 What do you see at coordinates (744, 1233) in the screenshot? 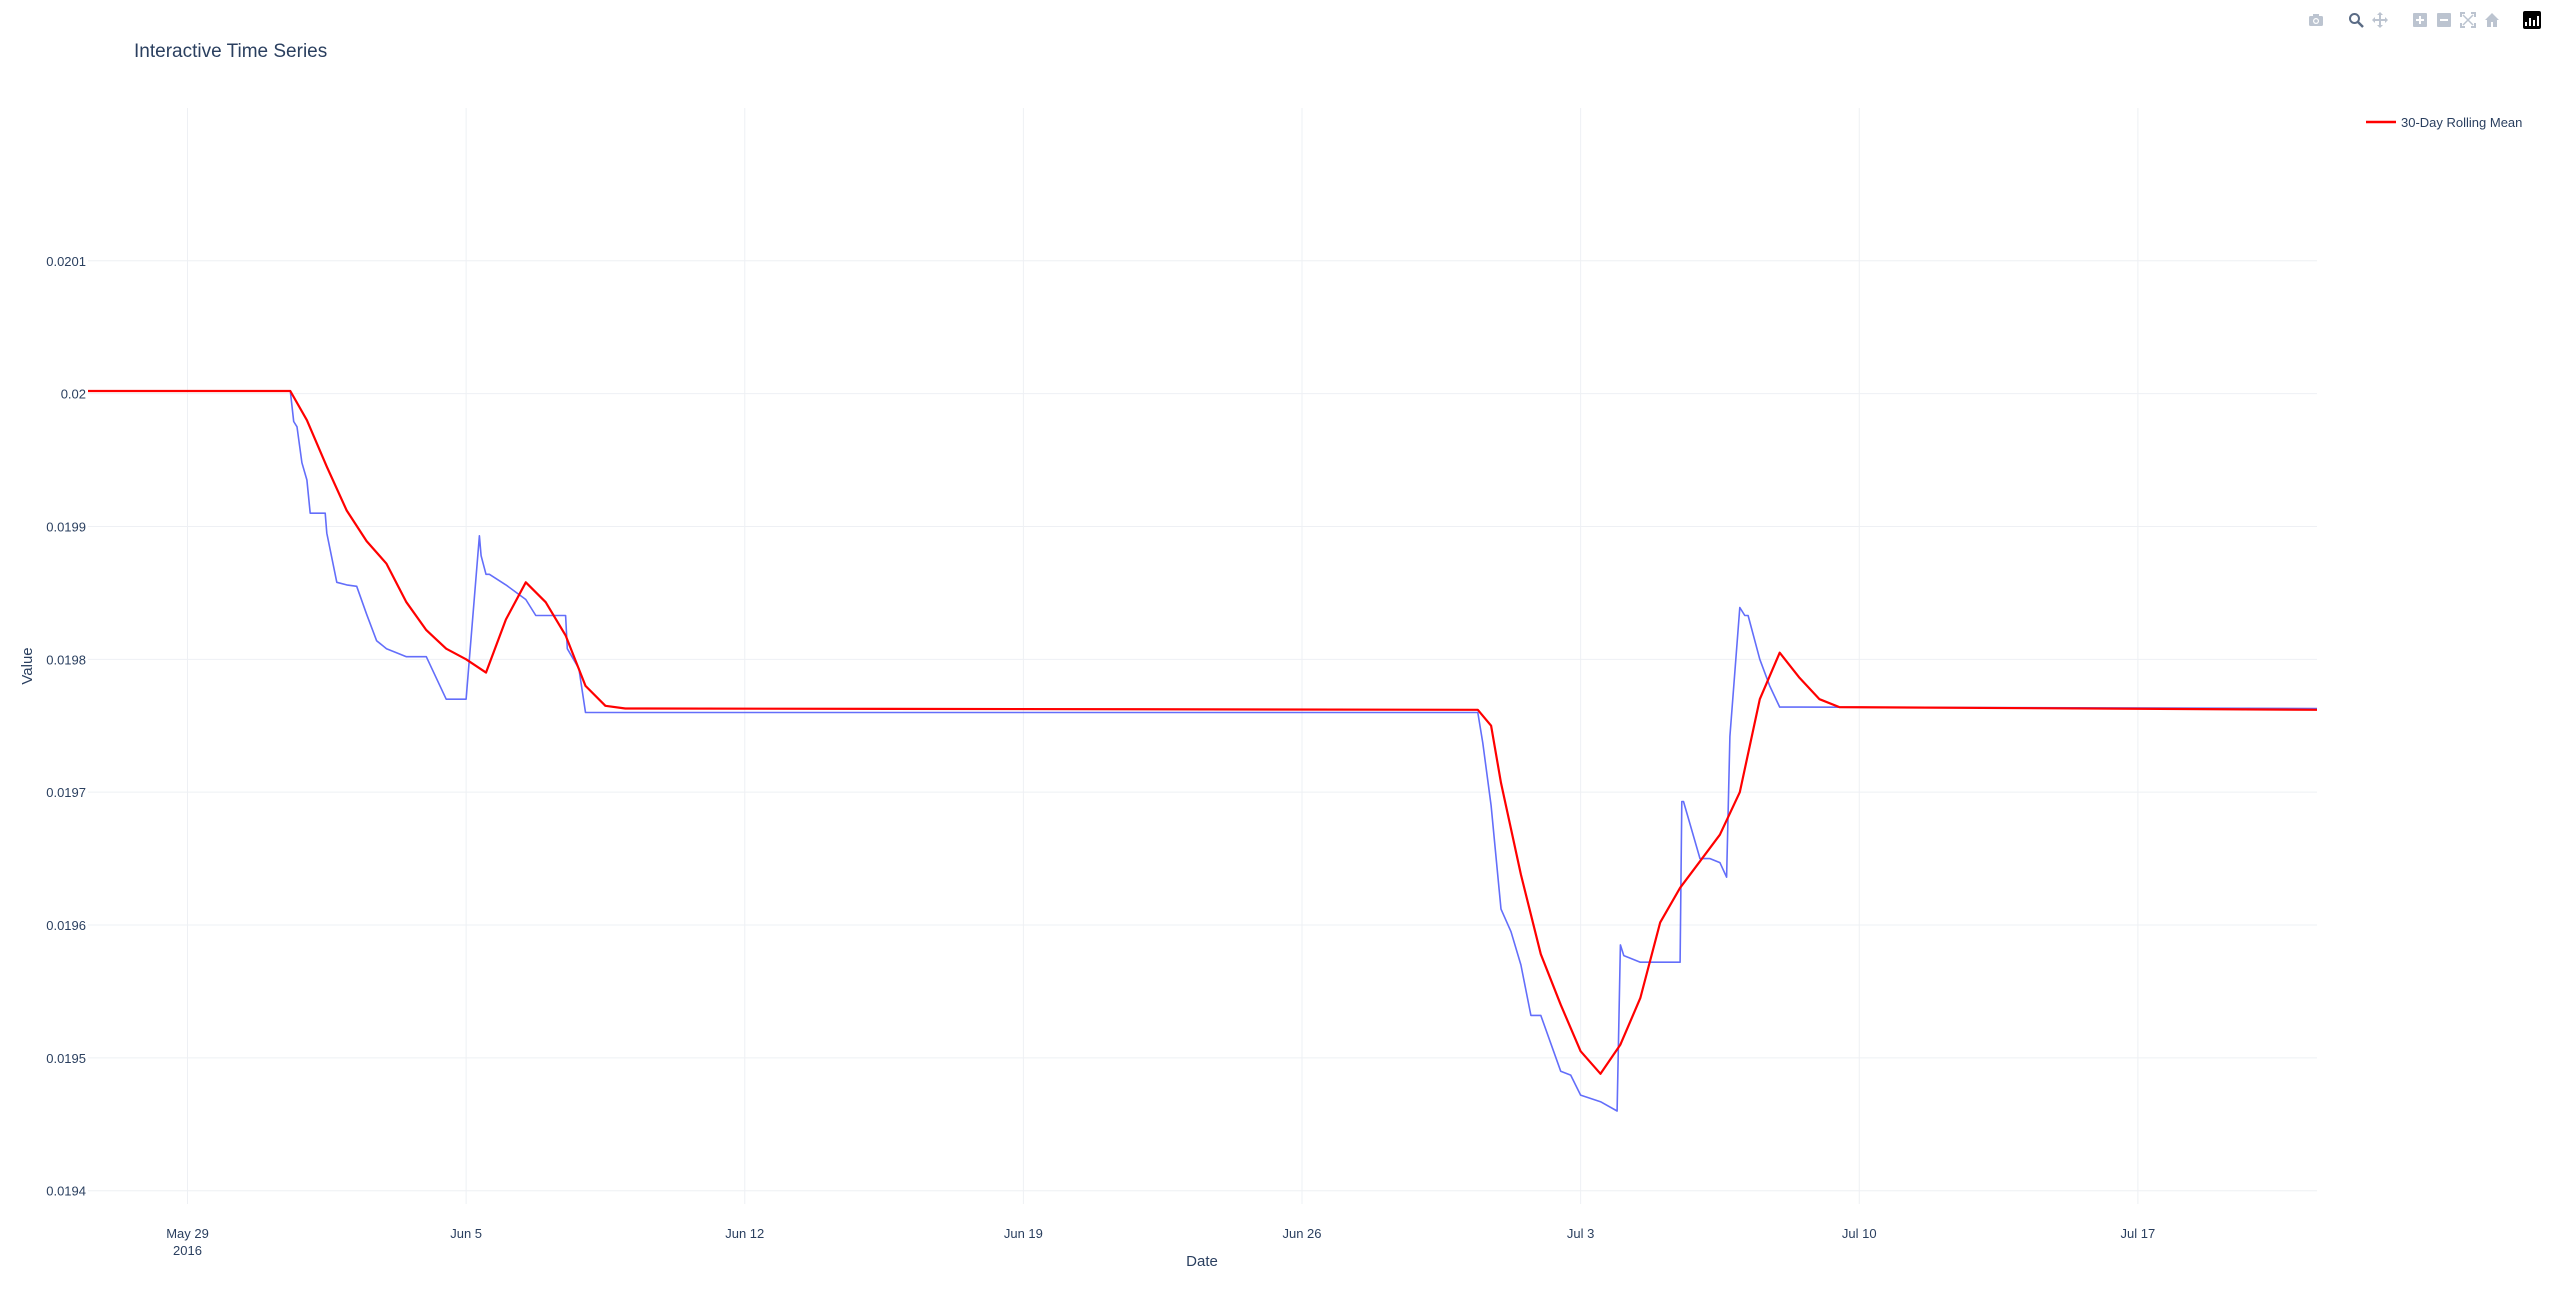
I see `x-tick-label: Jun 12` at bounding box center [744, 1233].